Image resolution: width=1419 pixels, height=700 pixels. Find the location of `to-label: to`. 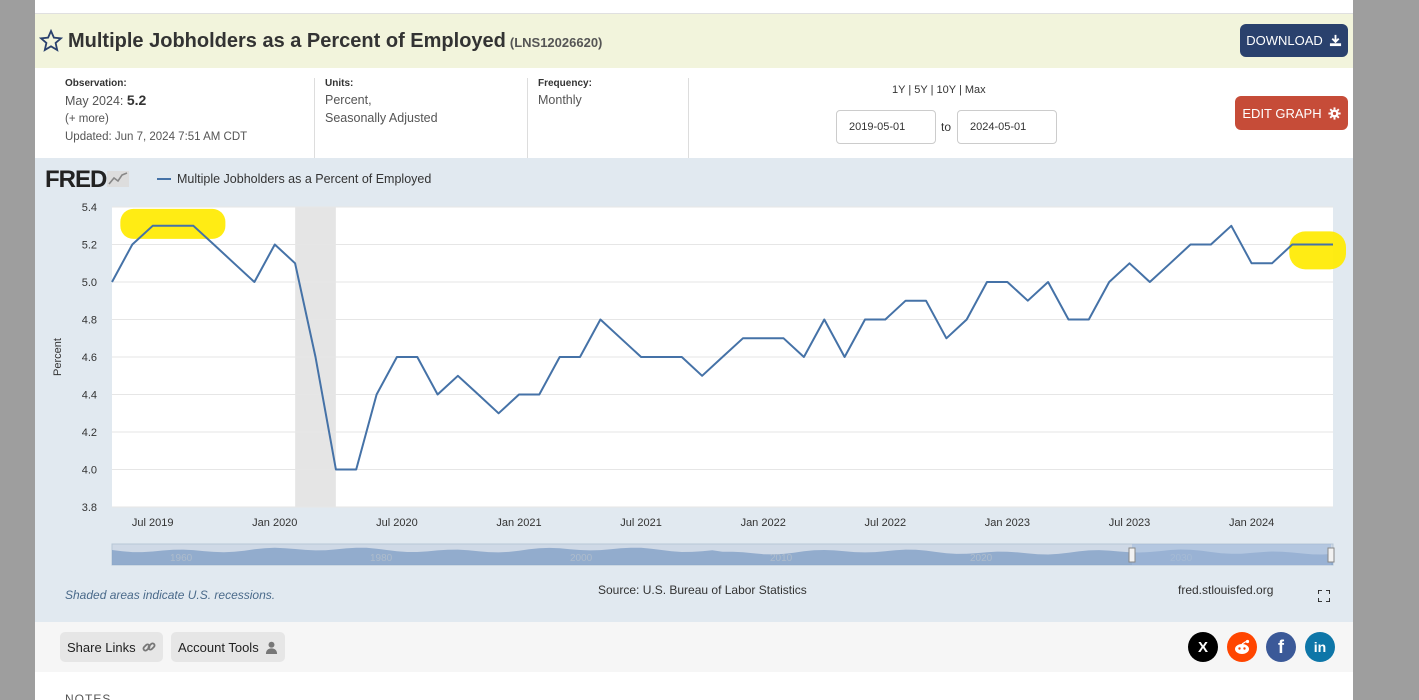

to-label: to is located at coordinates (946, 127).